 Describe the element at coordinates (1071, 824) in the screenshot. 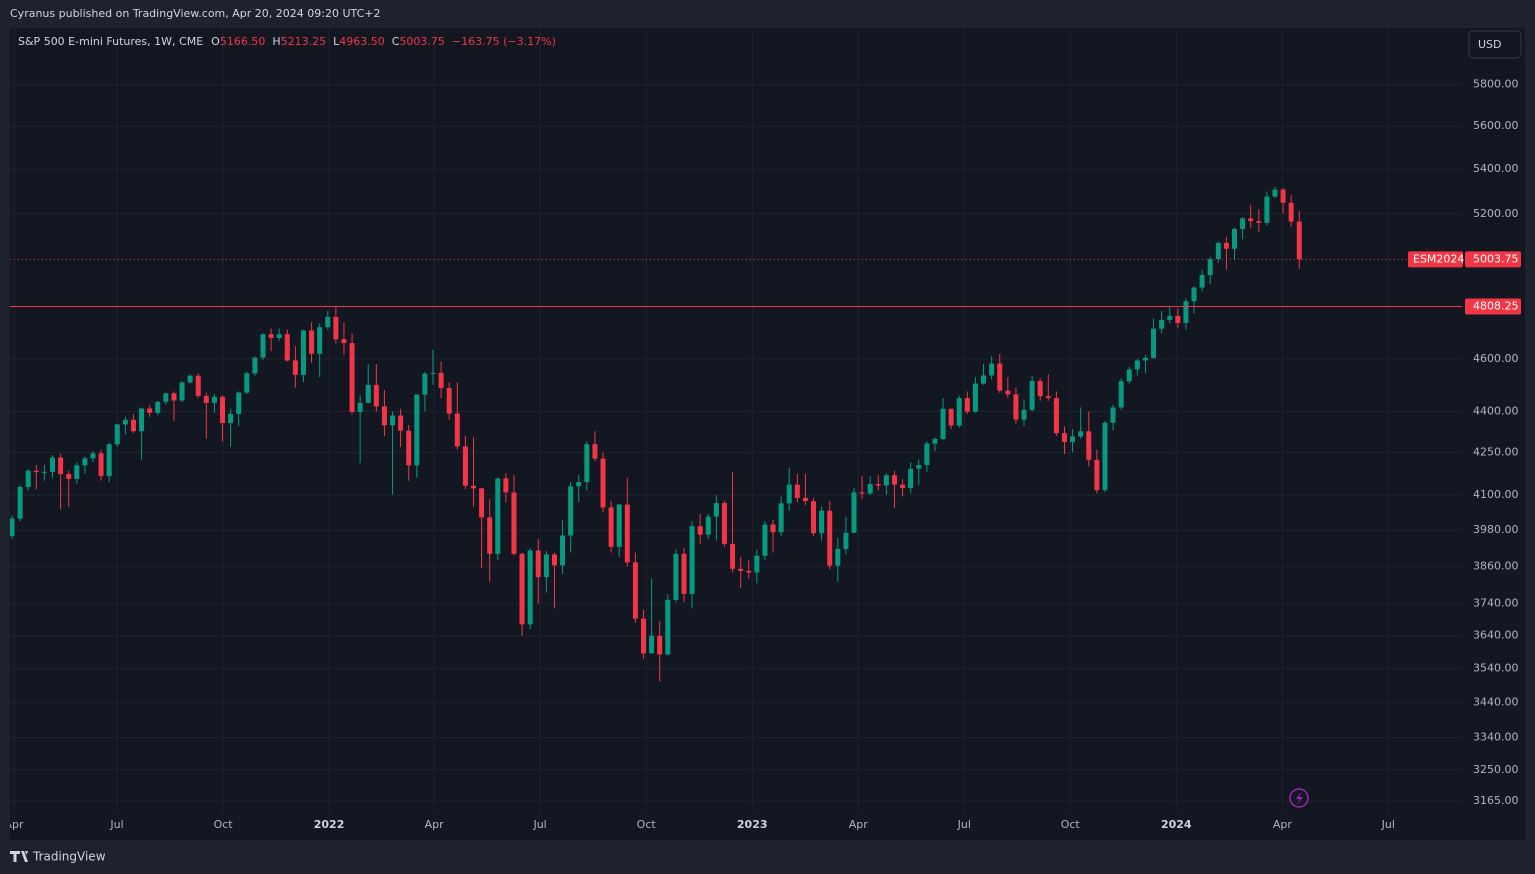

I see `x-tick-label: Oct` at that location.